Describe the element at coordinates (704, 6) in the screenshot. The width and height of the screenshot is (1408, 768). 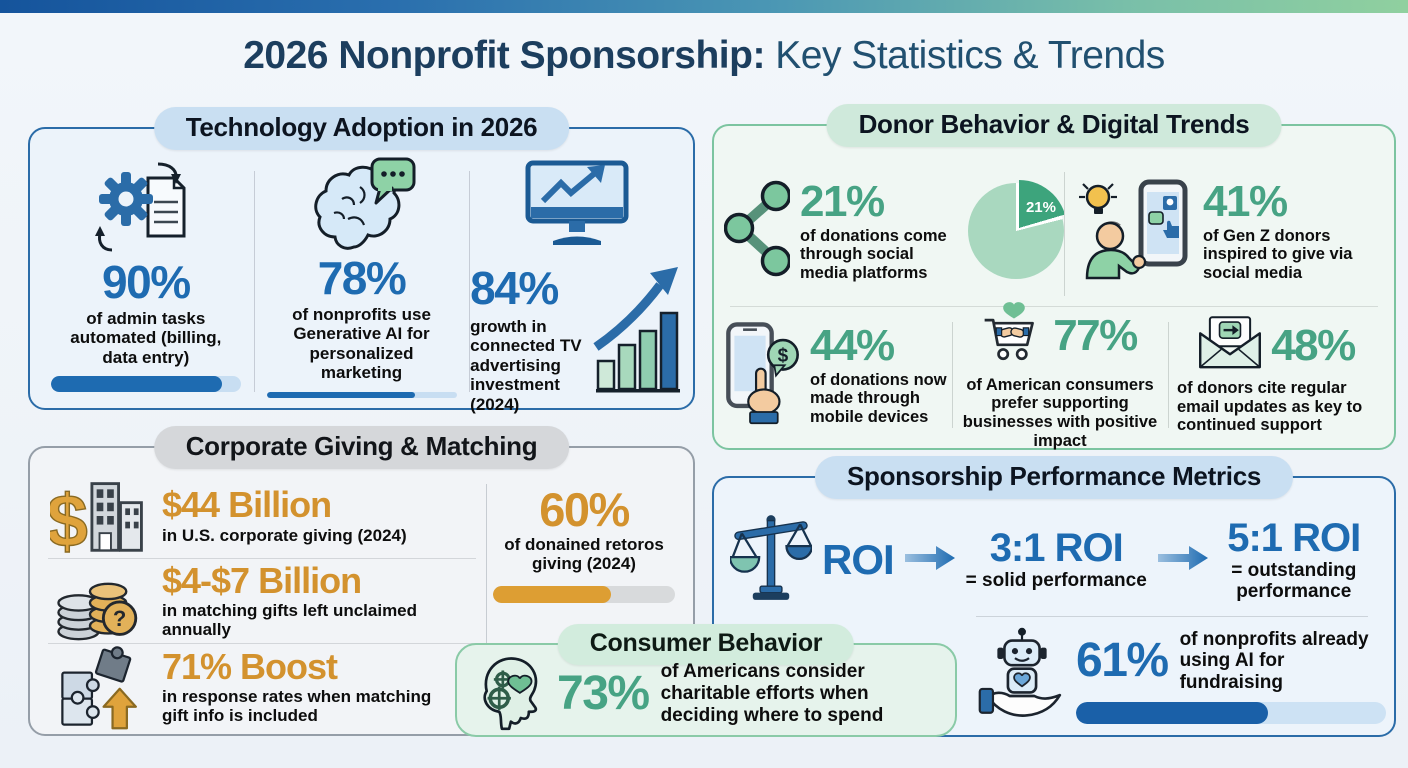
I see `top-gradient-bar` at that location.